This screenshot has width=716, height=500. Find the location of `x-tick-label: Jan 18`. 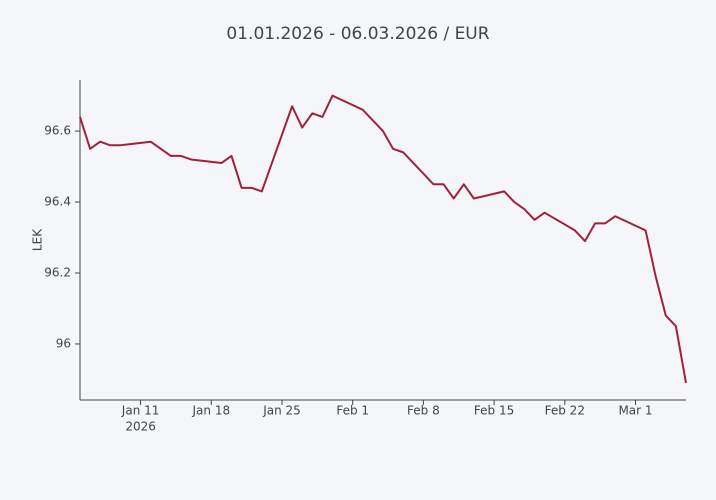

x-tick-label: Jan 18 is located at coordinates (211, 411).